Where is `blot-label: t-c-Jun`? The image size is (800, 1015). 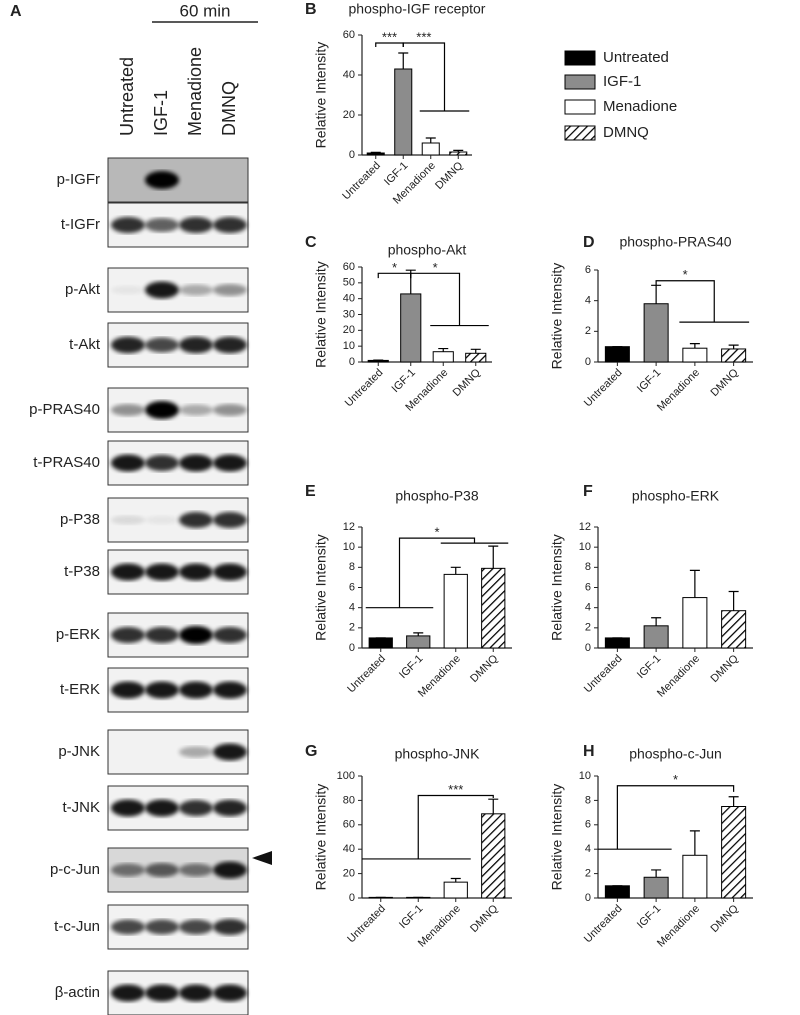 blot-label: t-c-Jun is located at coordinates (77, 926).